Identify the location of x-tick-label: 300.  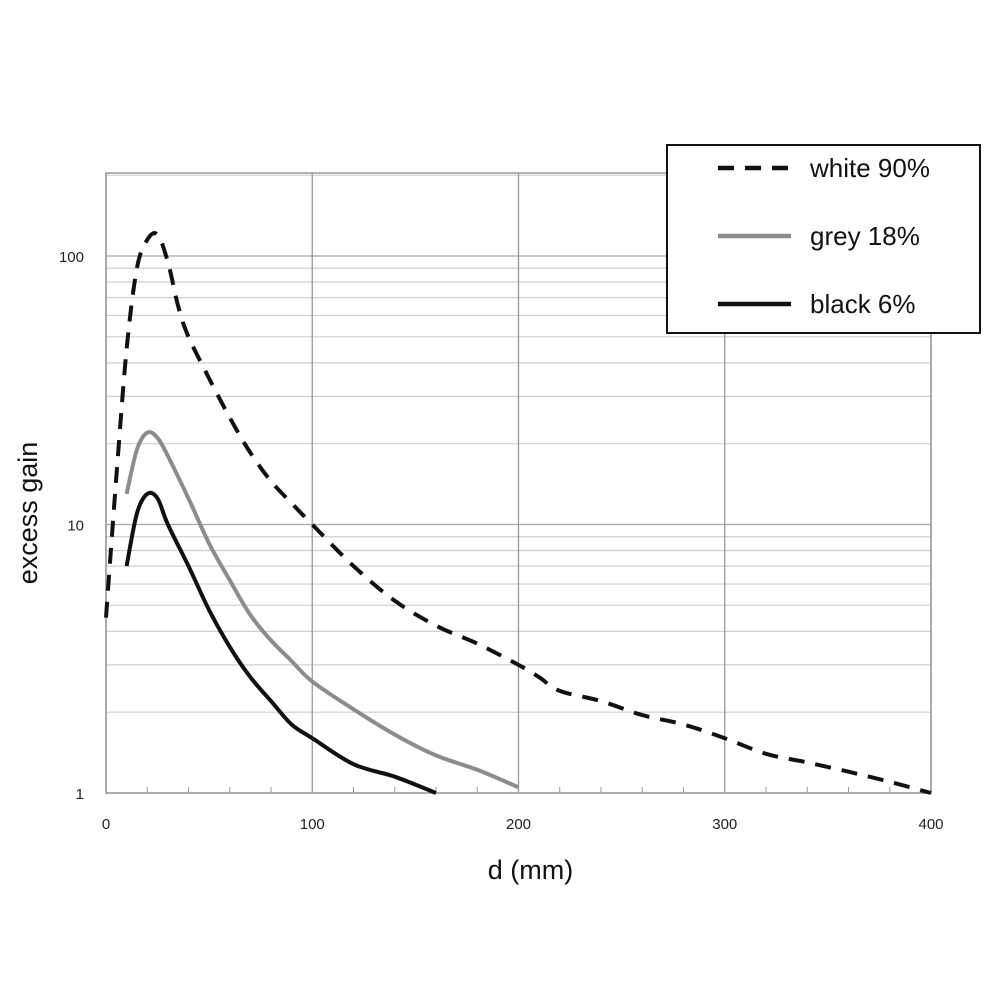
(724, 824).